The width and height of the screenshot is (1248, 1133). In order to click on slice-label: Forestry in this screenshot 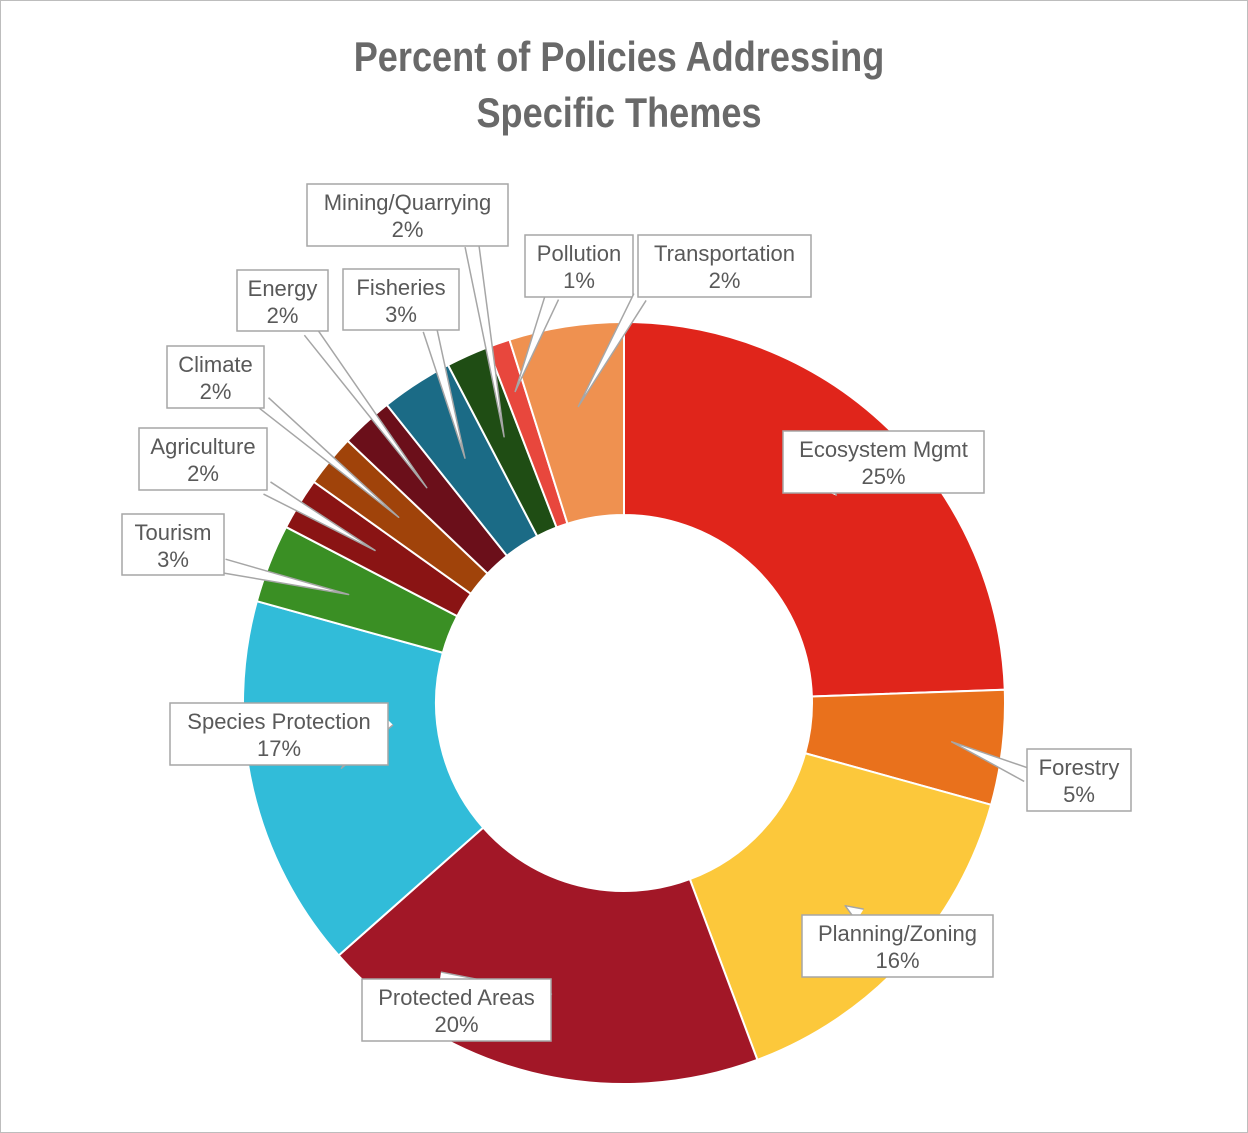, I will do `click(1079, 767)`.